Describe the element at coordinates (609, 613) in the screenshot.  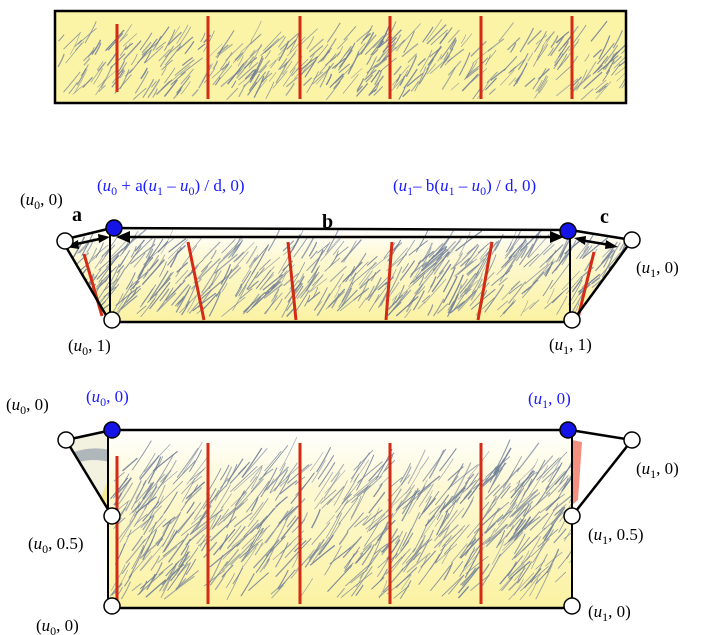
I see `p3-label-bottom-right: (u1, 0)` at that location.